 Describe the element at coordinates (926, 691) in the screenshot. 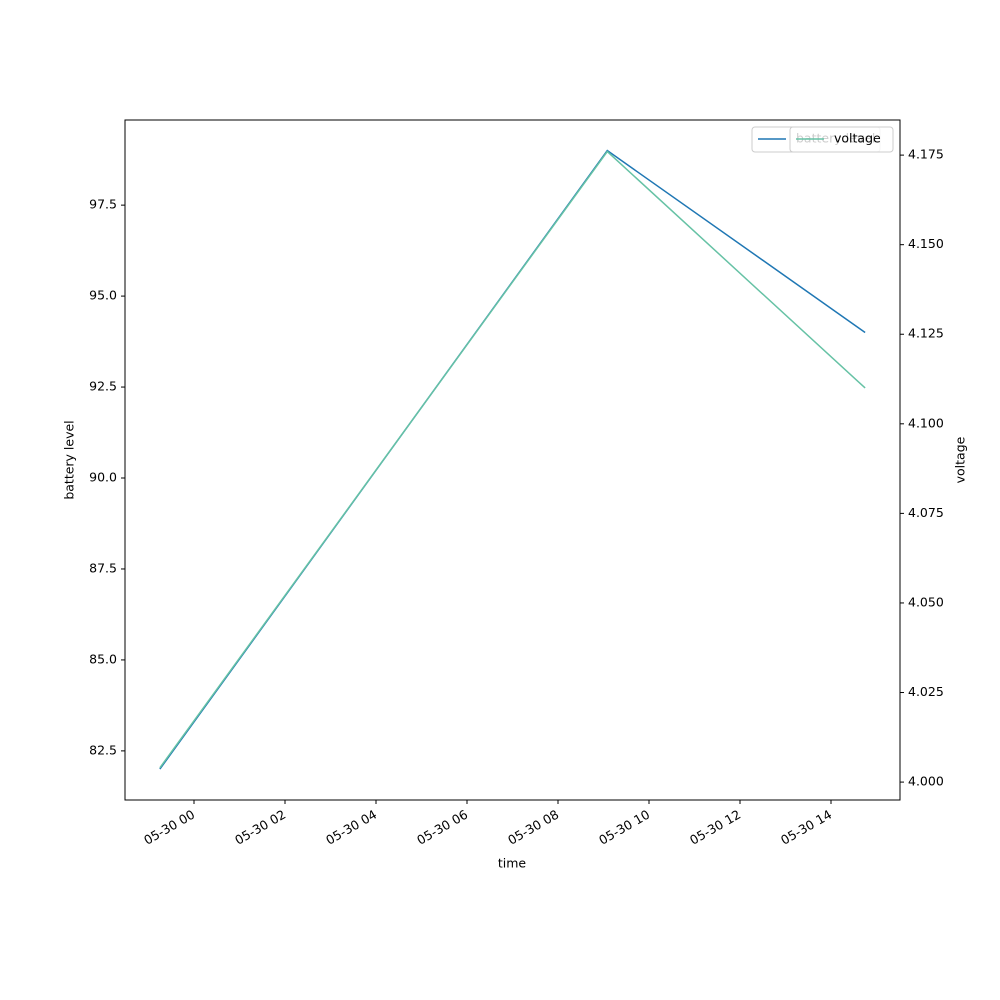

I see `y2-tick-label: 4.025` at that location.